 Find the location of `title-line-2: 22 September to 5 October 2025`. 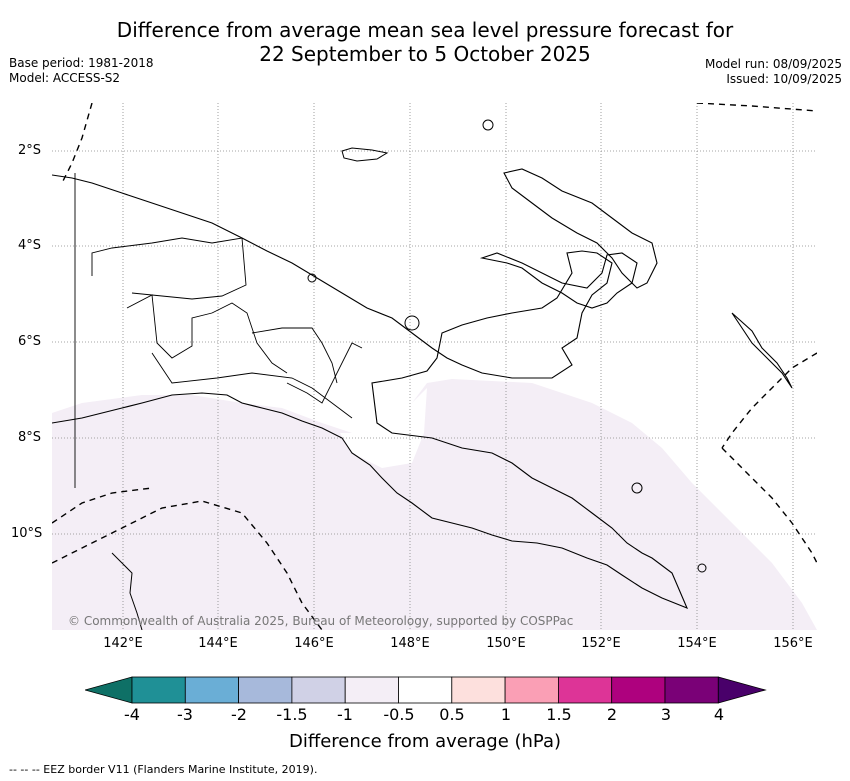

title-line-2: 22 September to 5 October 2025 is located at coordinates (425, 54).